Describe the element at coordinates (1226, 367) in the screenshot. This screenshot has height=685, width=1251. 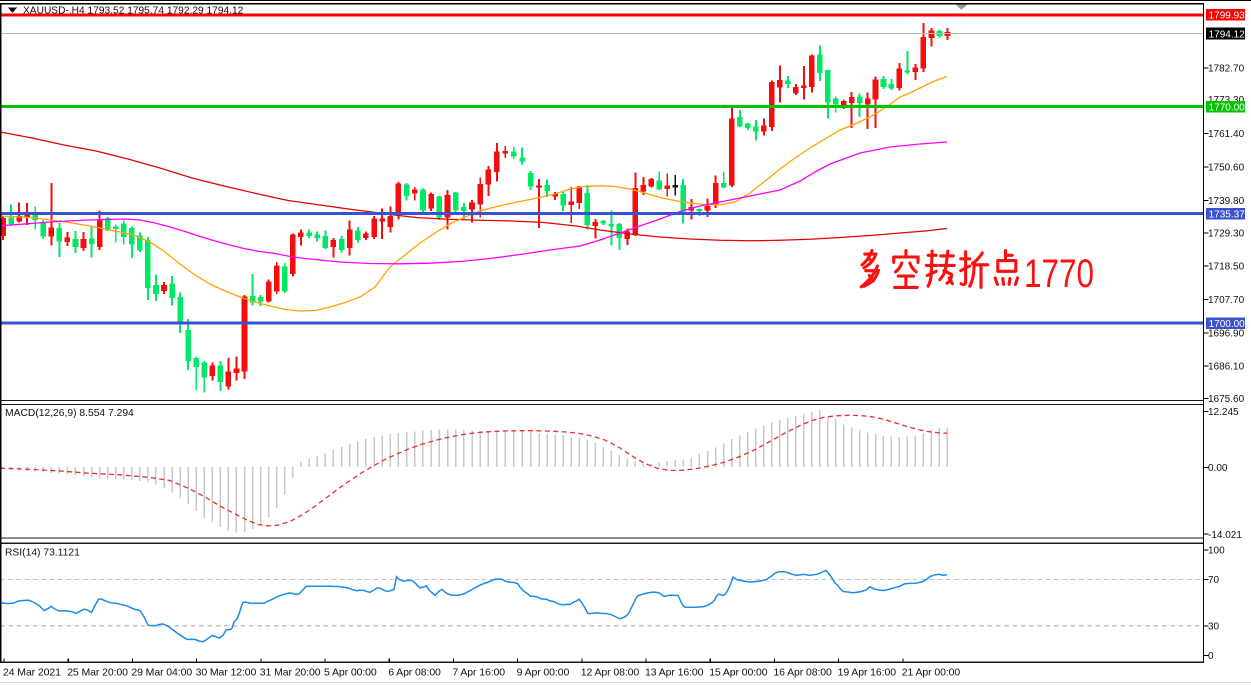
I see `svg-text: 1686.10` at that location.